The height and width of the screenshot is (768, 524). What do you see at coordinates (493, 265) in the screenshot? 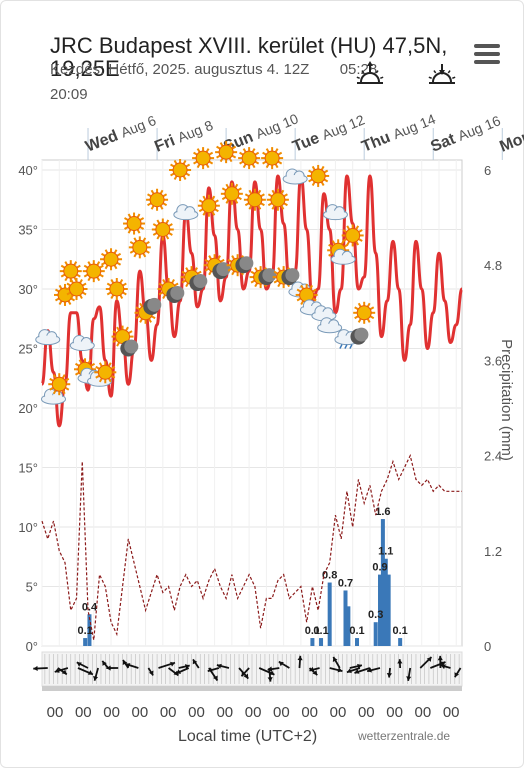
I see `y-right-tick-label: 4.8` at bounding box center [493, 265].